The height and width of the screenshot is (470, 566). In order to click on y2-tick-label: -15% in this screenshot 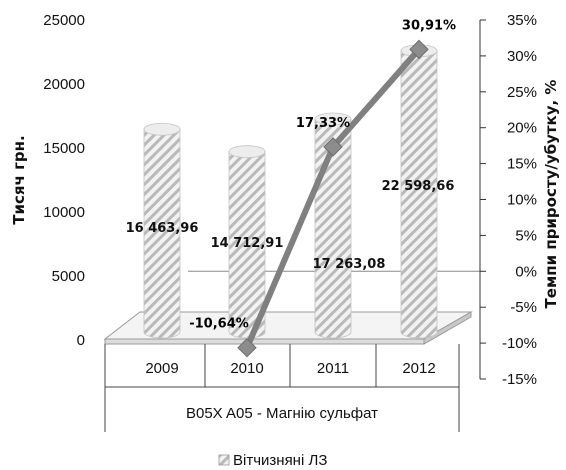, I will do `click(519, 379)`.